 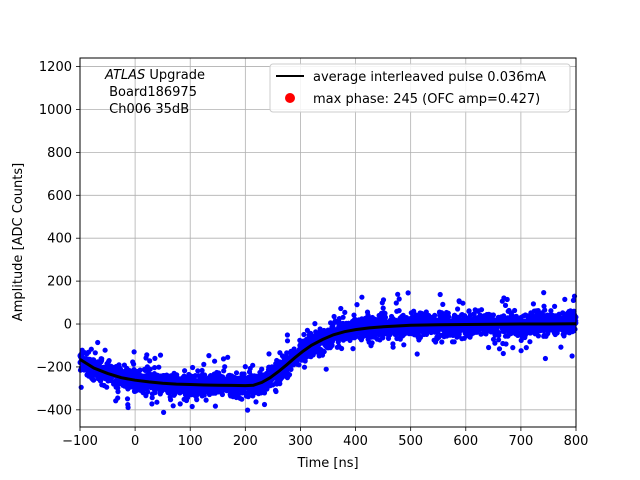 What do you see at coordinates (59, 196) in the screenshot?
I see `y-tick-label: 600` at bounding box center [59, 196].